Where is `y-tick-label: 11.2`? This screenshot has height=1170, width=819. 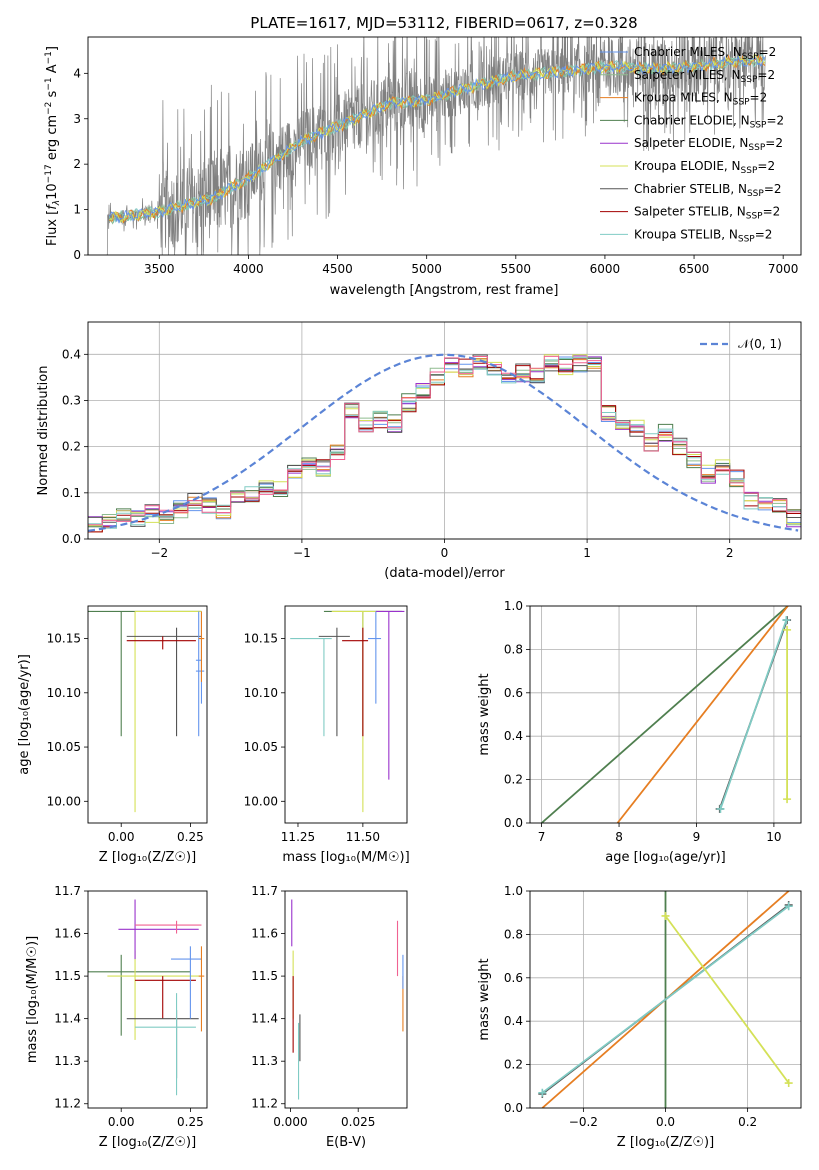
y-tick-label: 11.2 is located at coordinates (264, 1104).